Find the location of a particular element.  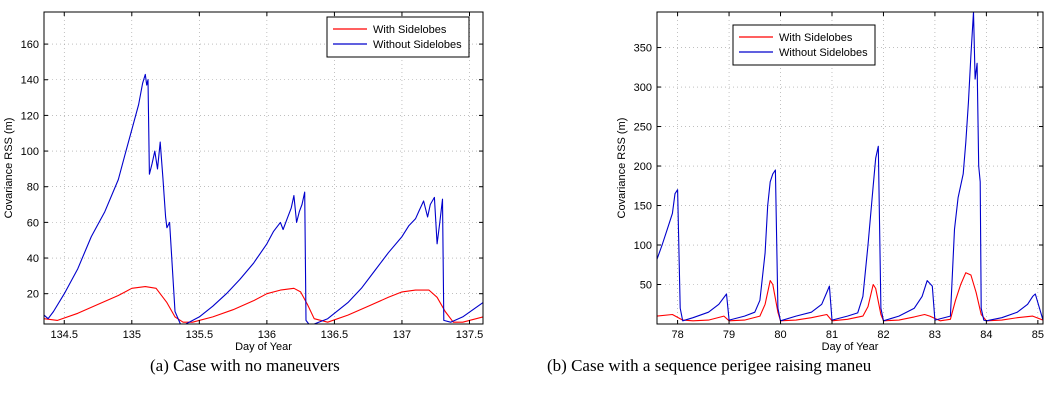

x-tick-label: 83 is located at coordinates (935, 335).